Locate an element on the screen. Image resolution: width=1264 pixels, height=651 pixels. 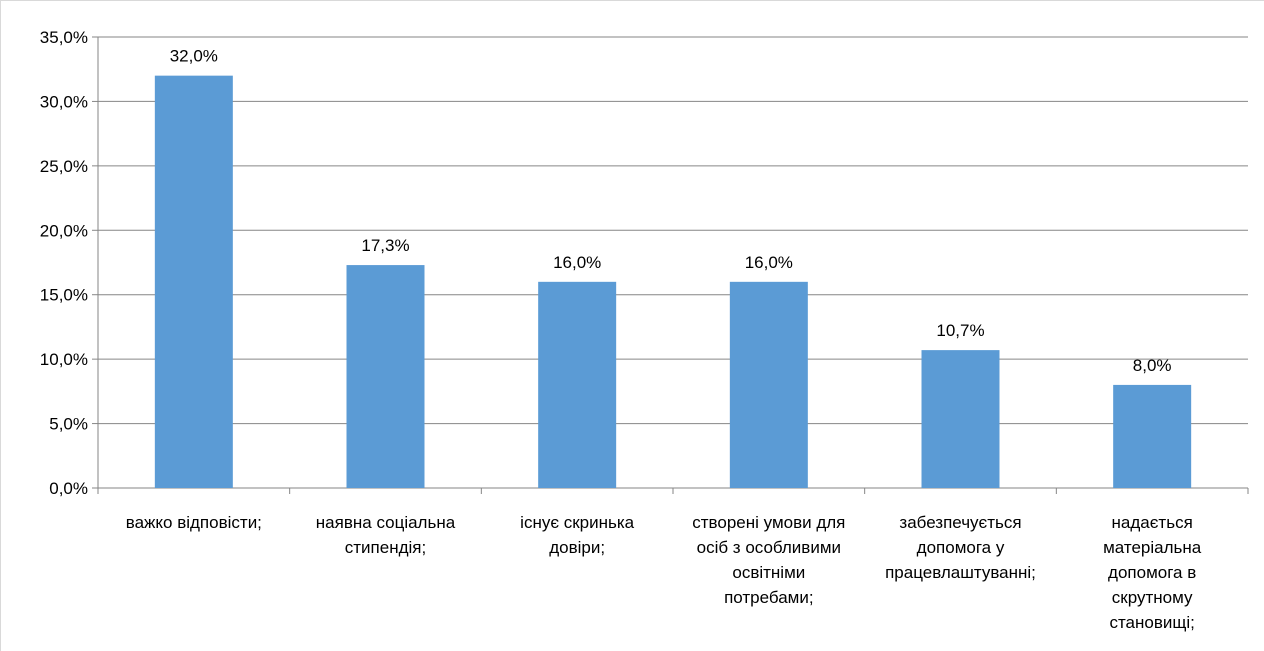
y-tick-label: 35,0% is located at coordinates (64, 37).